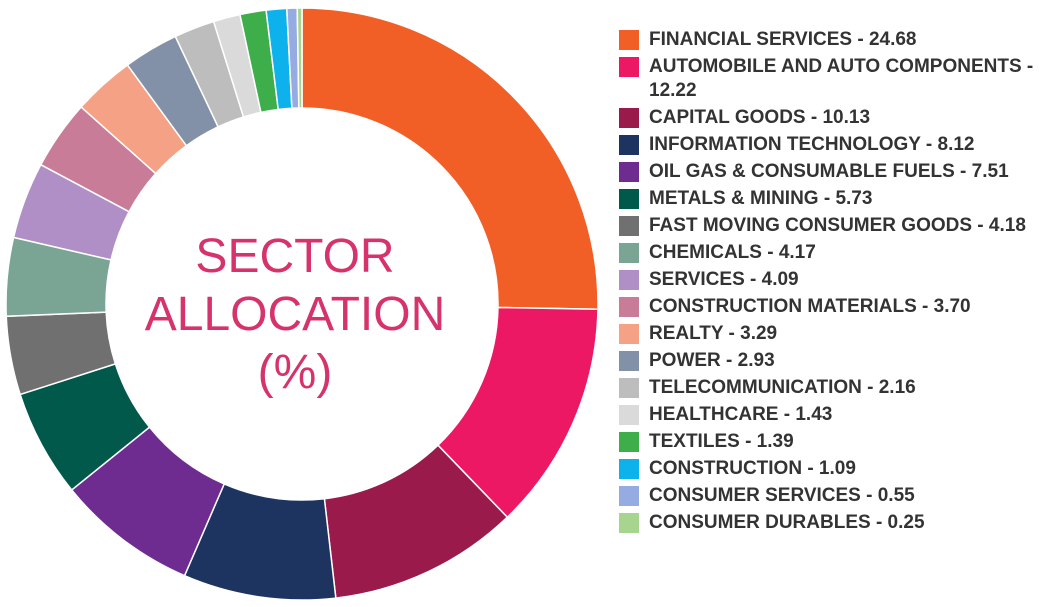 The image size is (1057, 607). I want to click on chart-title-line-2: ALLOCATION, so click(295, 314).